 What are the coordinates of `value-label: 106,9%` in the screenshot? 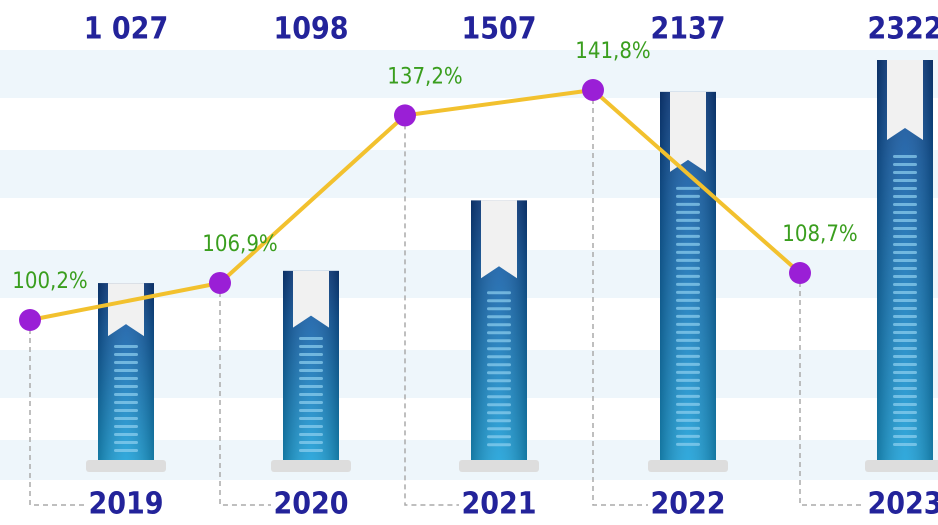 It's located at (239, 244).